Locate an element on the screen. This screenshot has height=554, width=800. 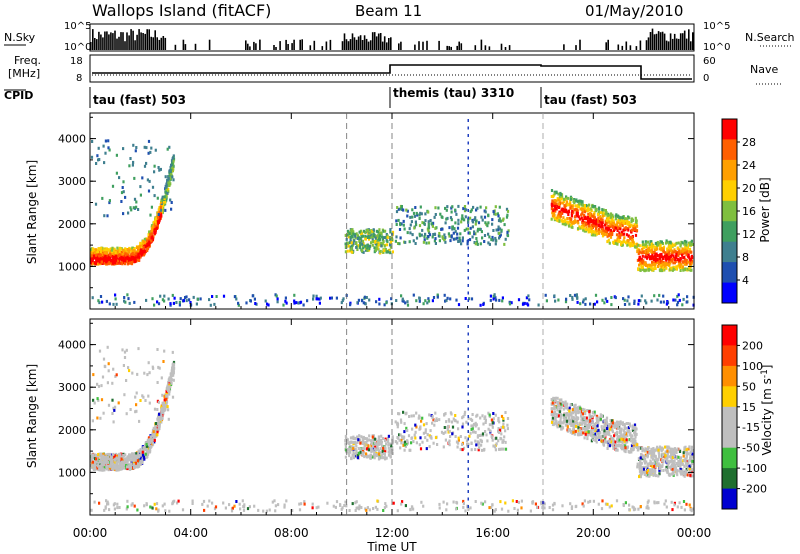
y-tick-label: 4000 is located at coordinates (72, 139).